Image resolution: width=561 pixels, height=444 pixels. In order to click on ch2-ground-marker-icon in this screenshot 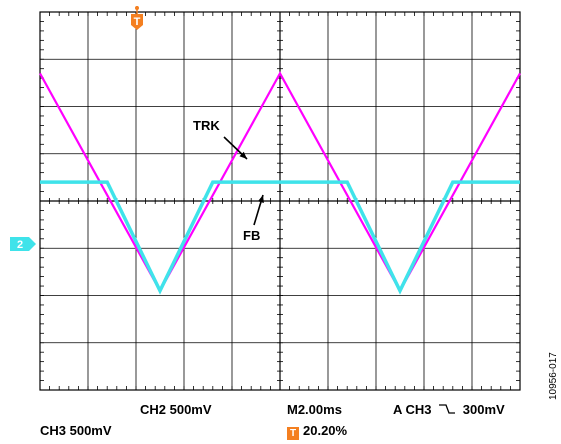, I will do `click(23, 244)`.